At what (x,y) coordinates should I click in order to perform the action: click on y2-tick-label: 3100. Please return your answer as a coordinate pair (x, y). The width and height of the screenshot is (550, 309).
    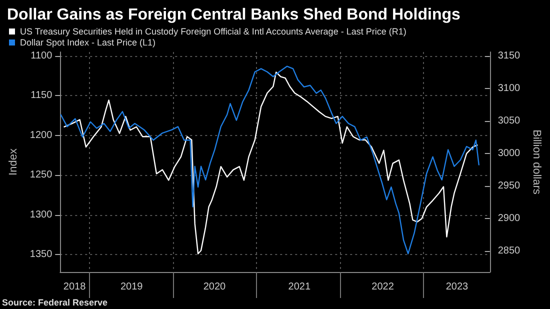
    Looking at the image, I should click on (509, 88).